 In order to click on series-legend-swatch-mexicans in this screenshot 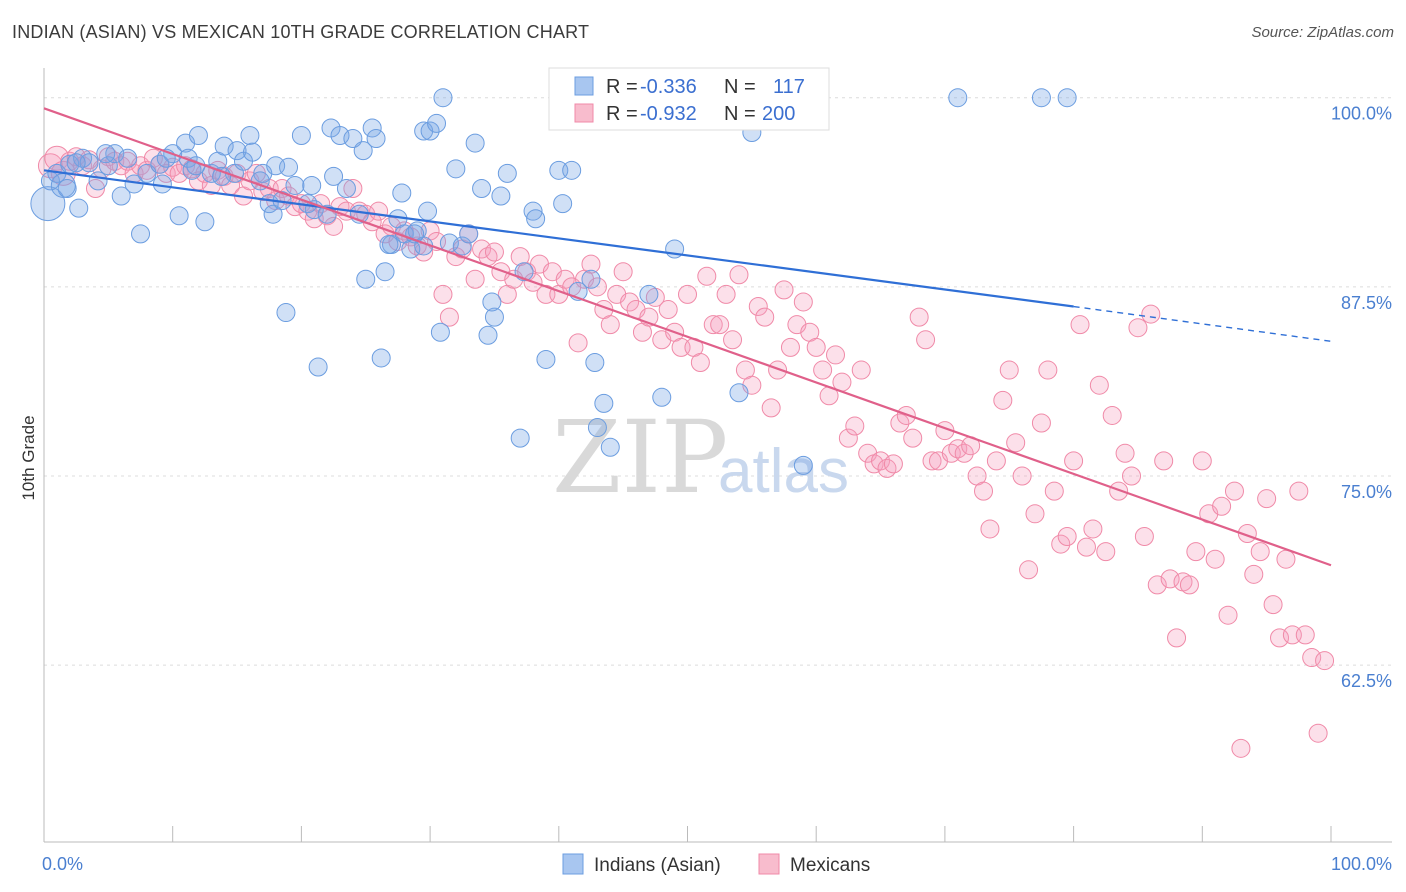, I will do `click(769, 864)`.